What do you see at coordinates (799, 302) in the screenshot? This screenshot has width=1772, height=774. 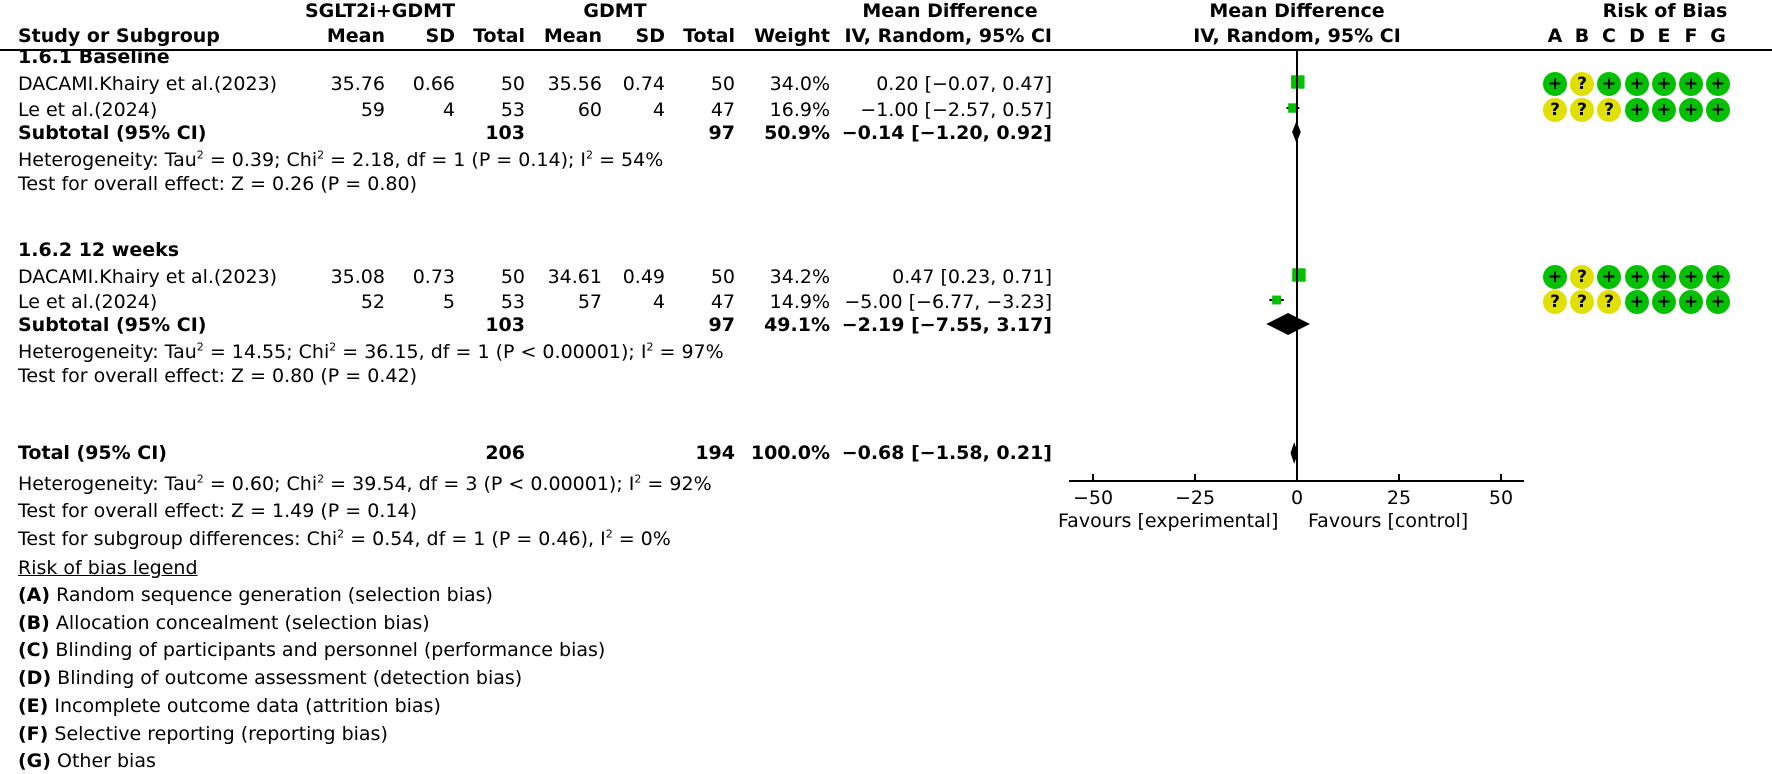 I see `cell-weight: 14.9%` at bounding box center [799, 302].